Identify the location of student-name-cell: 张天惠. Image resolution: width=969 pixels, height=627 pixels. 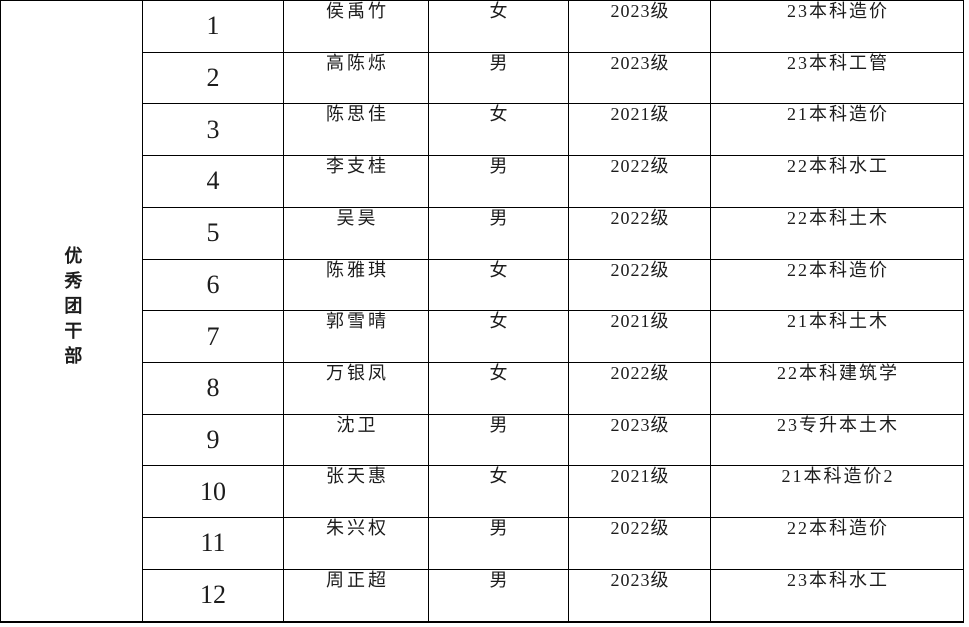
(356, 492).